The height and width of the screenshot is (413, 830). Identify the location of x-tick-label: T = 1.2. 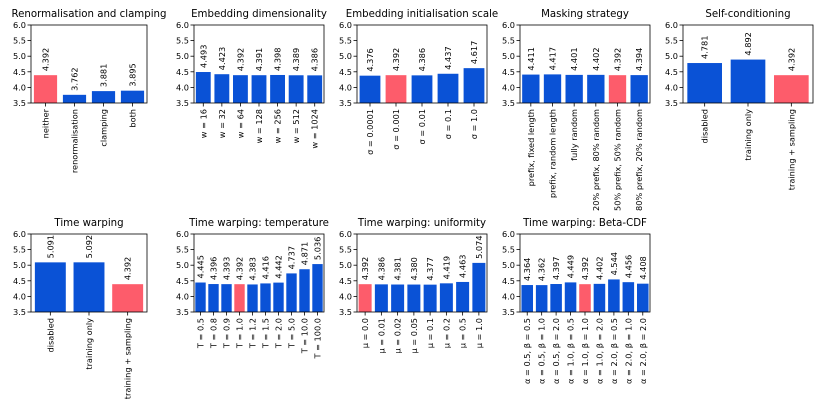
(253, 333).